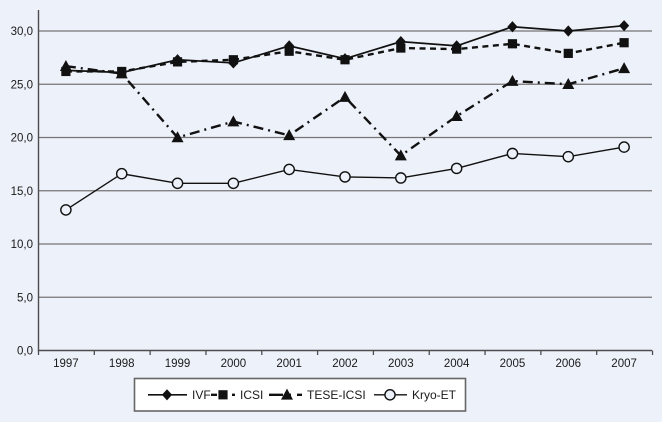 The image size is (662, 422). I want to click on legend-item-ivf: IVF, so click(179, 395).